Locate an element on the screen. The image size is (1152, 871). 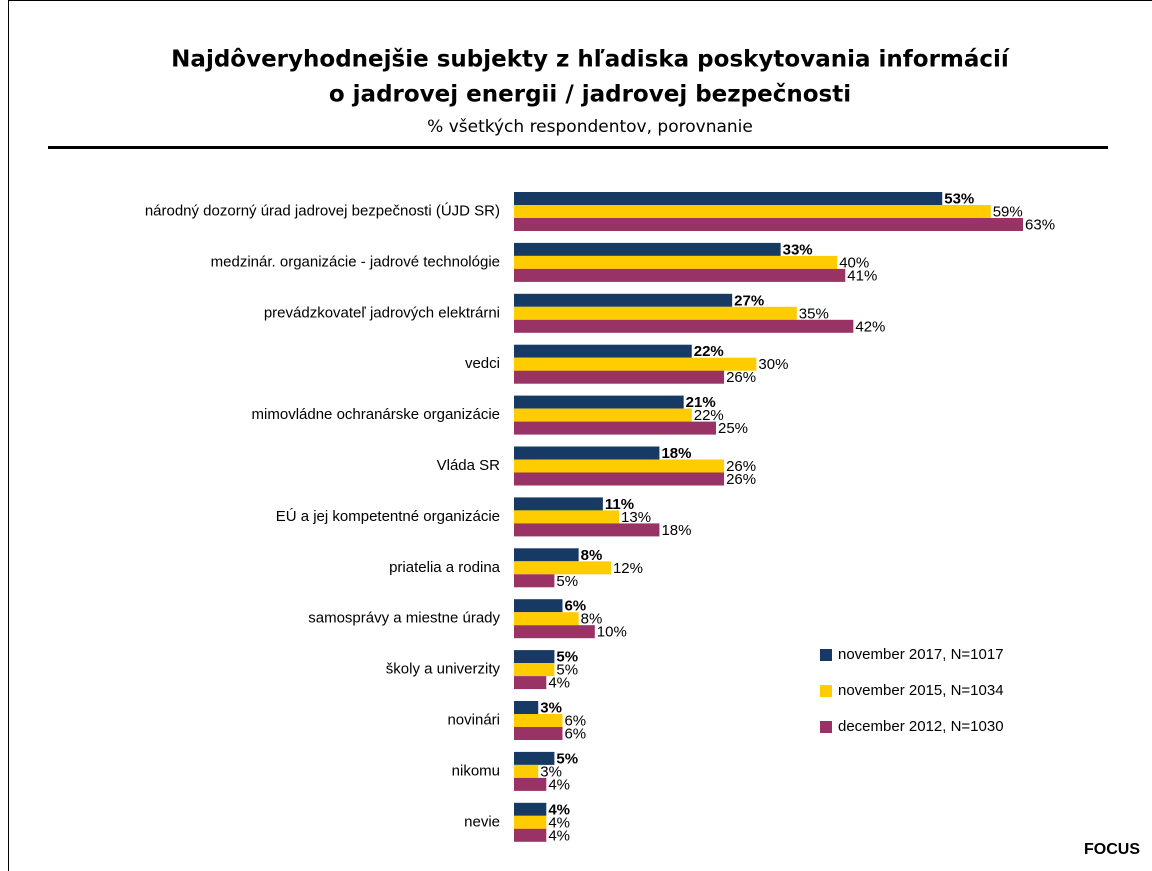
category-label: priatelia a rodina is located at coordinates (445, 567).